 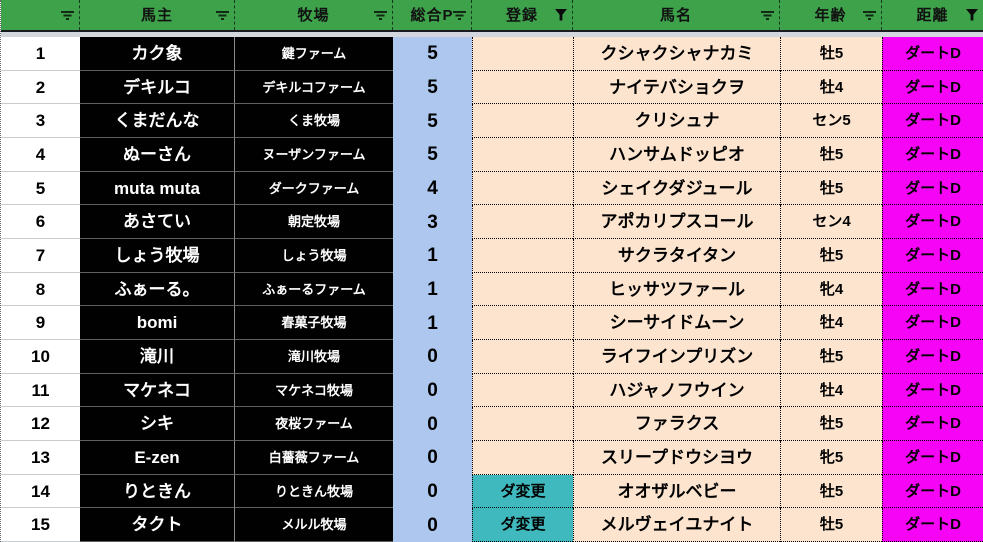 What do you see at coordinates (157, 491) in the screenshot?
I see `cell-owner: りときん` at bounding box center [157, 491].